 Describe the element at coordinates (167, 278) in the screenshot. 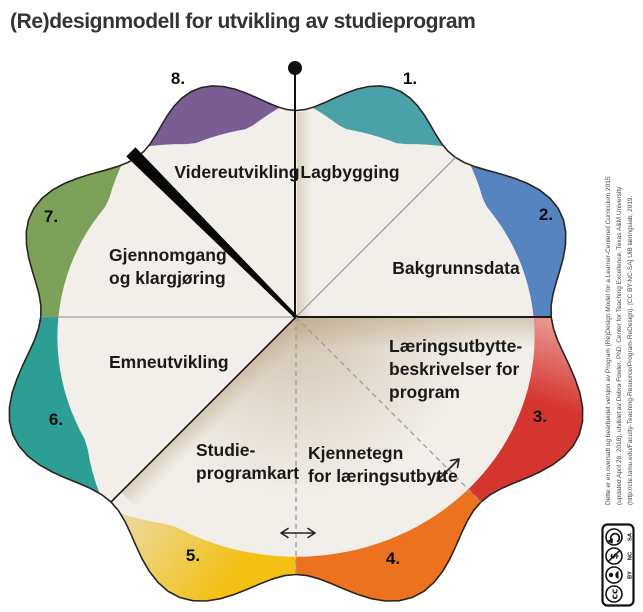

I see `label-gjennomgang-2: og klargjøring` at that location.